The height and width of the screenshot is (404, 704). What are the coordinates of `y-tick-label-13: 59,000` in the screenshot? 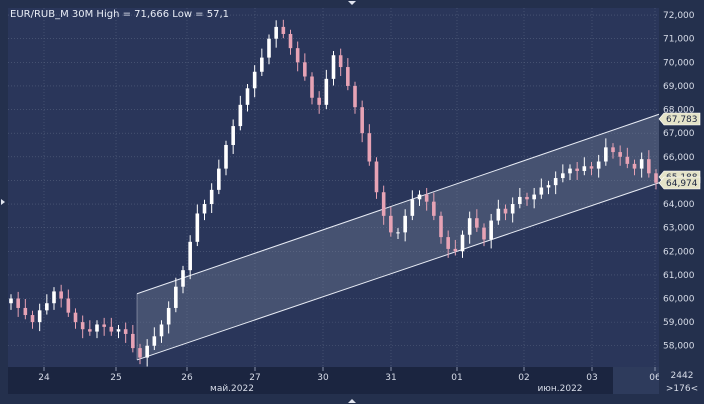 It's located at (679, 323).